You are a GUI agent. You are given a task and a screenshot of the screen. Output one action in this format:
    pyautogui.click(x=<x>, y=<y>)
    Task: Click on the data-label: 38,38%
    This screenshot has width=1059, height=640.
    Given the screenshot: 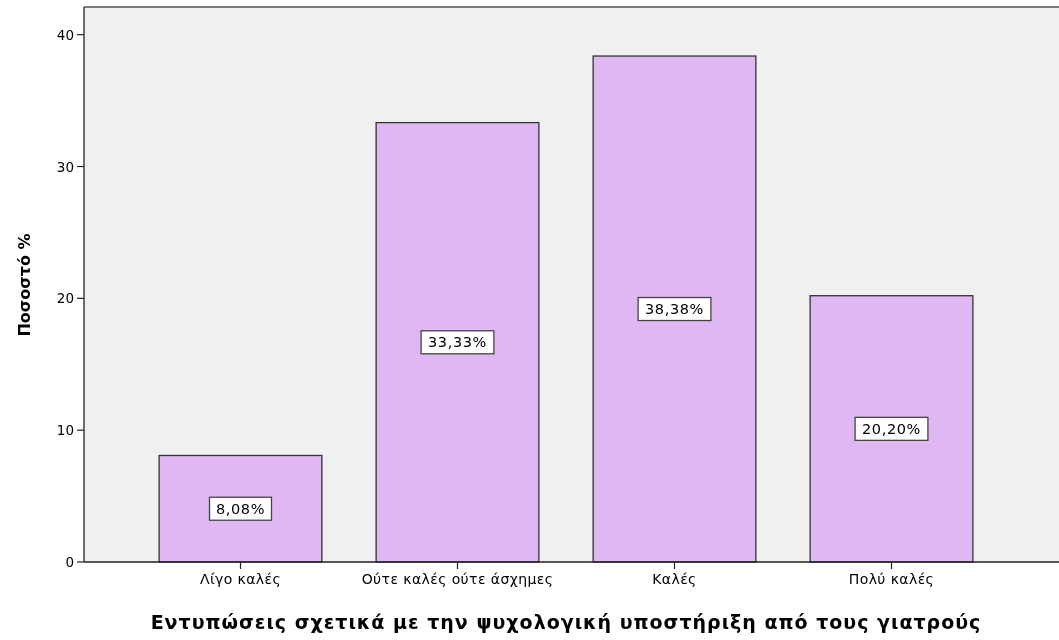 What is the action you would take?
    pyautogui.click(x=674, y=309)
    